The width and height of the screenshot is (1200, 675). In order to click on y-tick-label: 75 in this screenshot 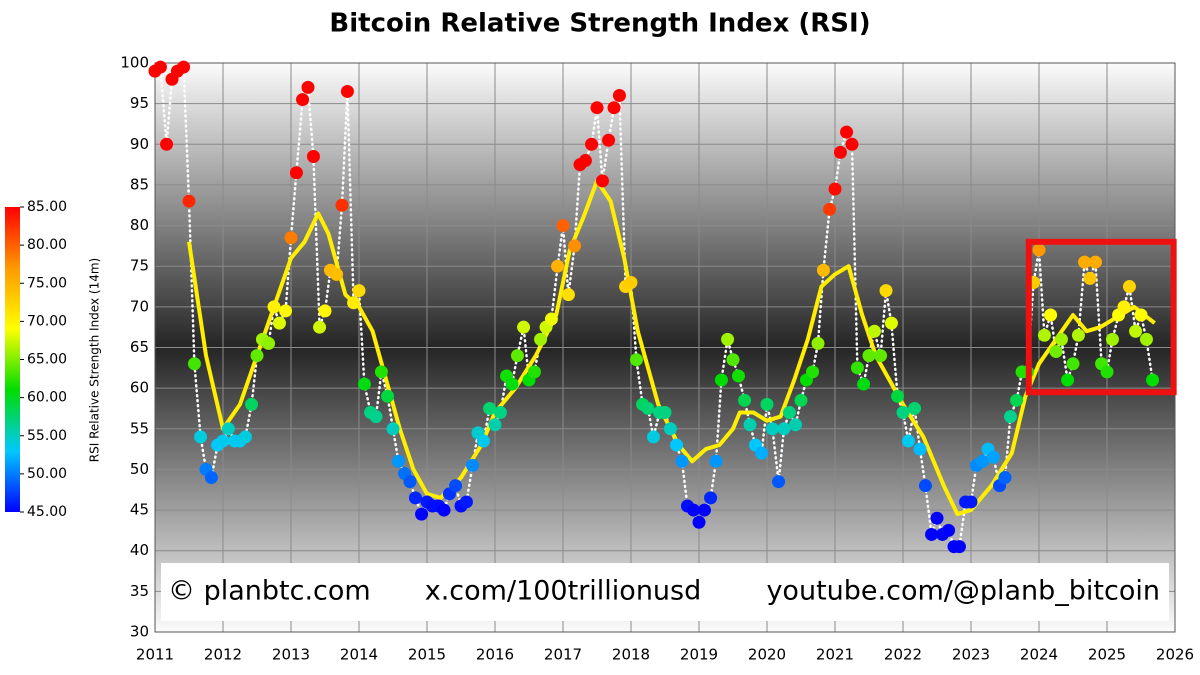, I will do `click(139, 266)`.